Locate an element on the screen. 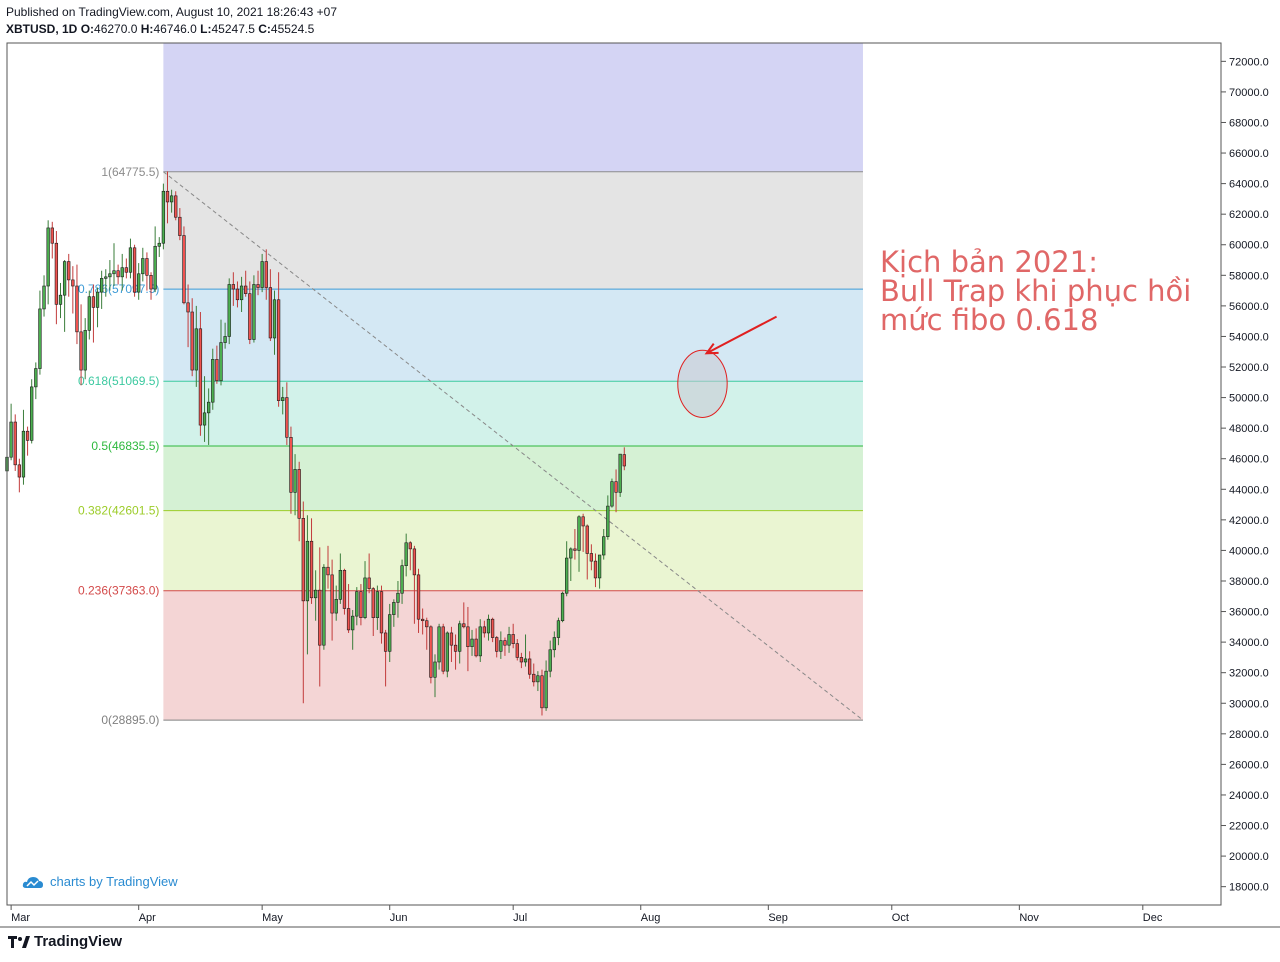  footer-brand: TradingView is located at coordinates (65, 941).